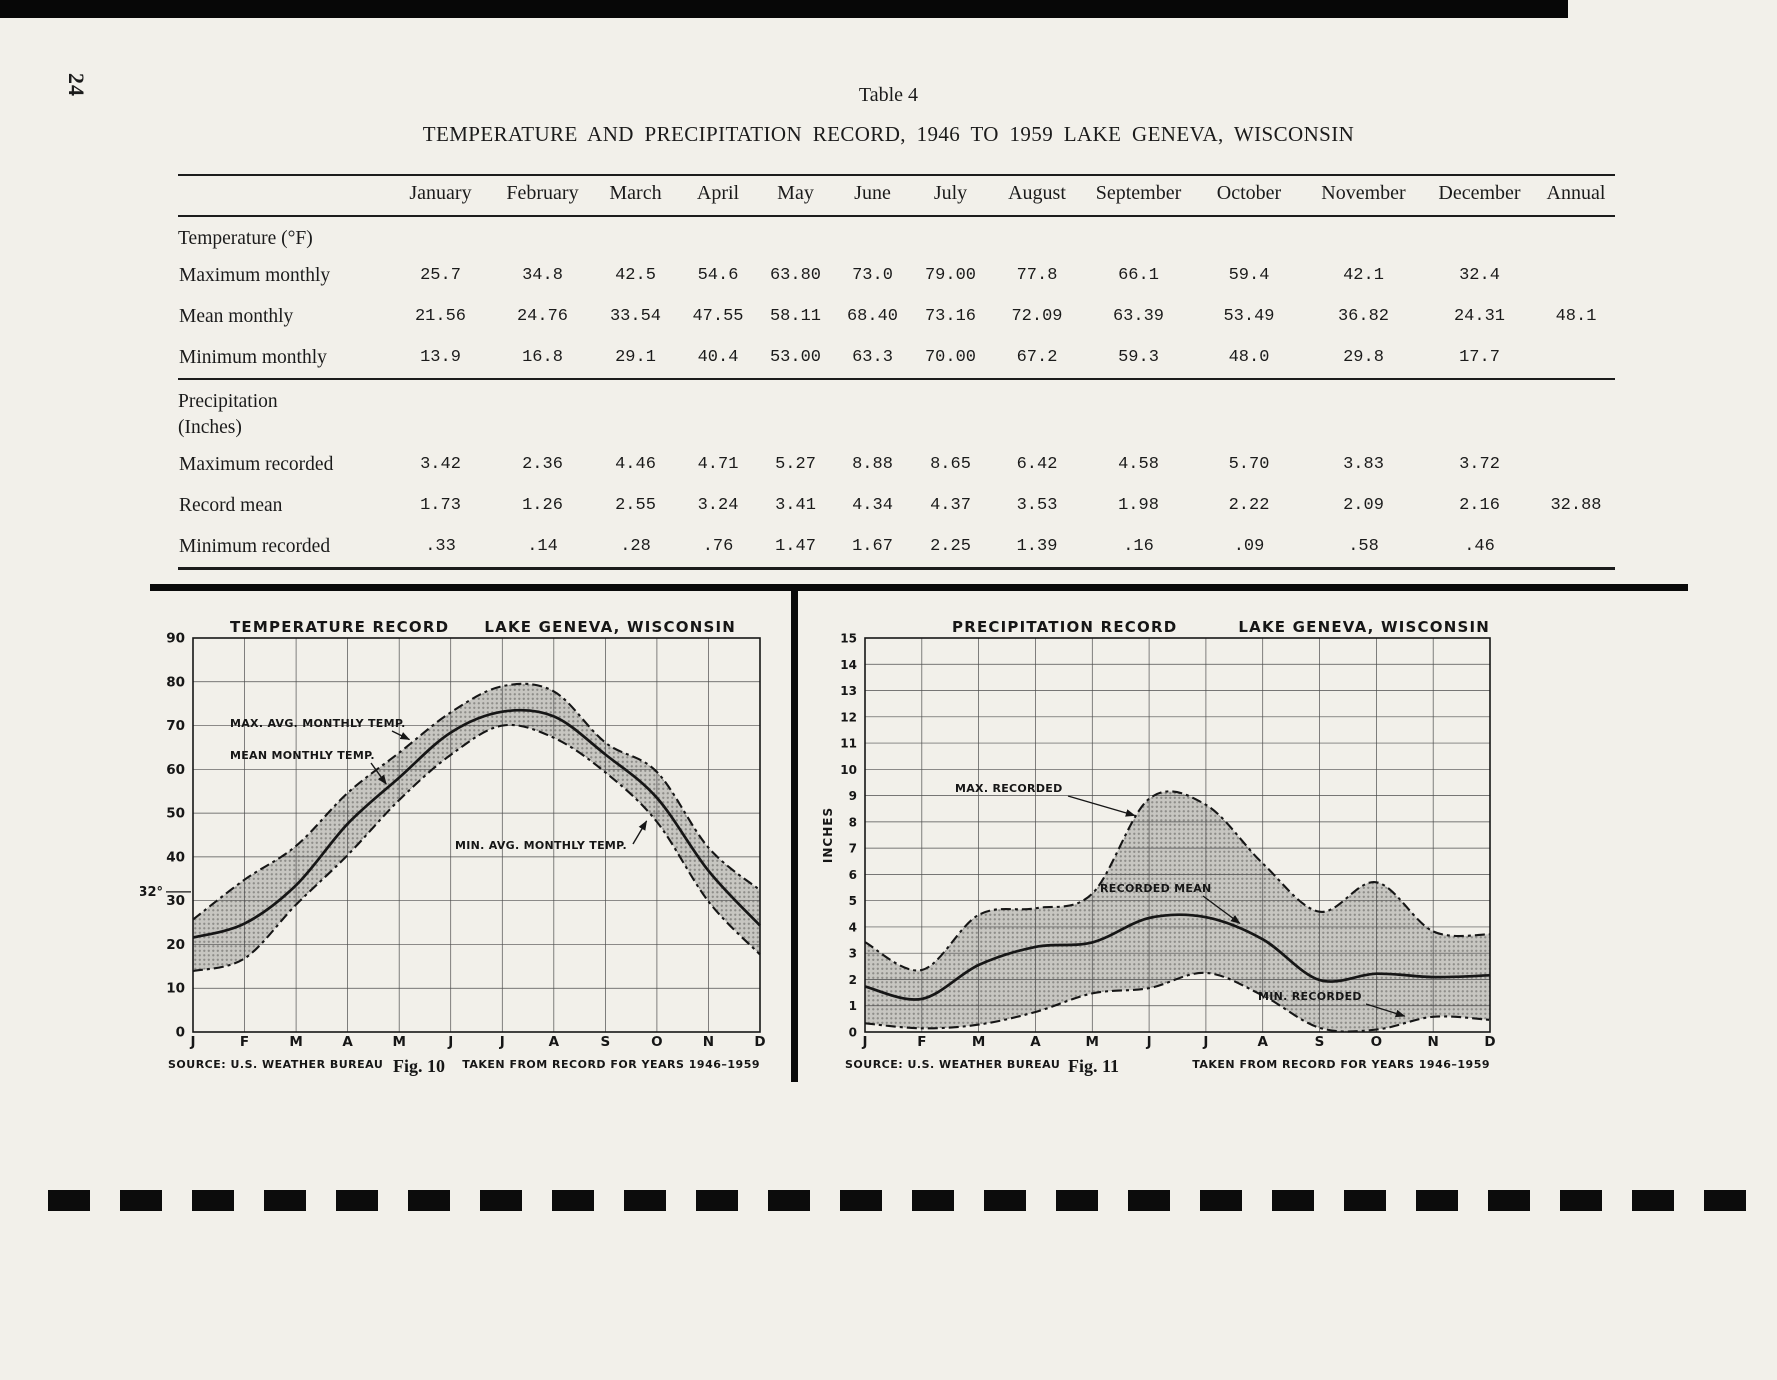  What do you see at coordinates (853, 1006) in the screenshot?
I see `y-axis-tick-label: 1` at bounding box center [853, 1006].